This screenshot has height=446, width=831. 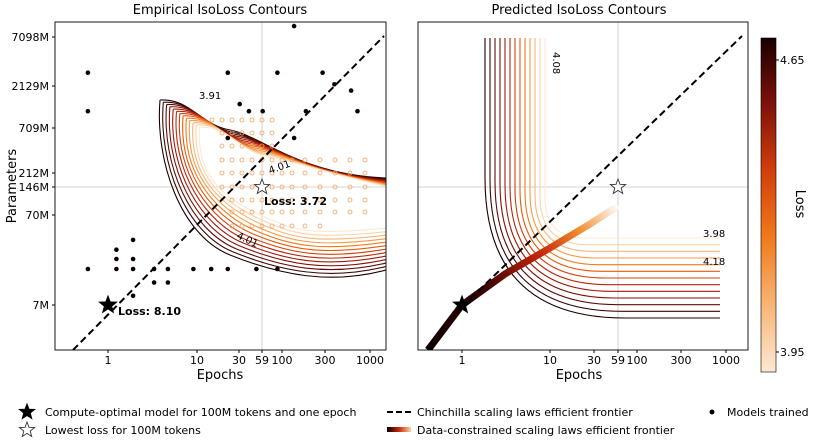 What do you see at coordinates (210, 96) in the screenshot?
I see `left-contour-label: 3.91` at bounding box center [210, 96].